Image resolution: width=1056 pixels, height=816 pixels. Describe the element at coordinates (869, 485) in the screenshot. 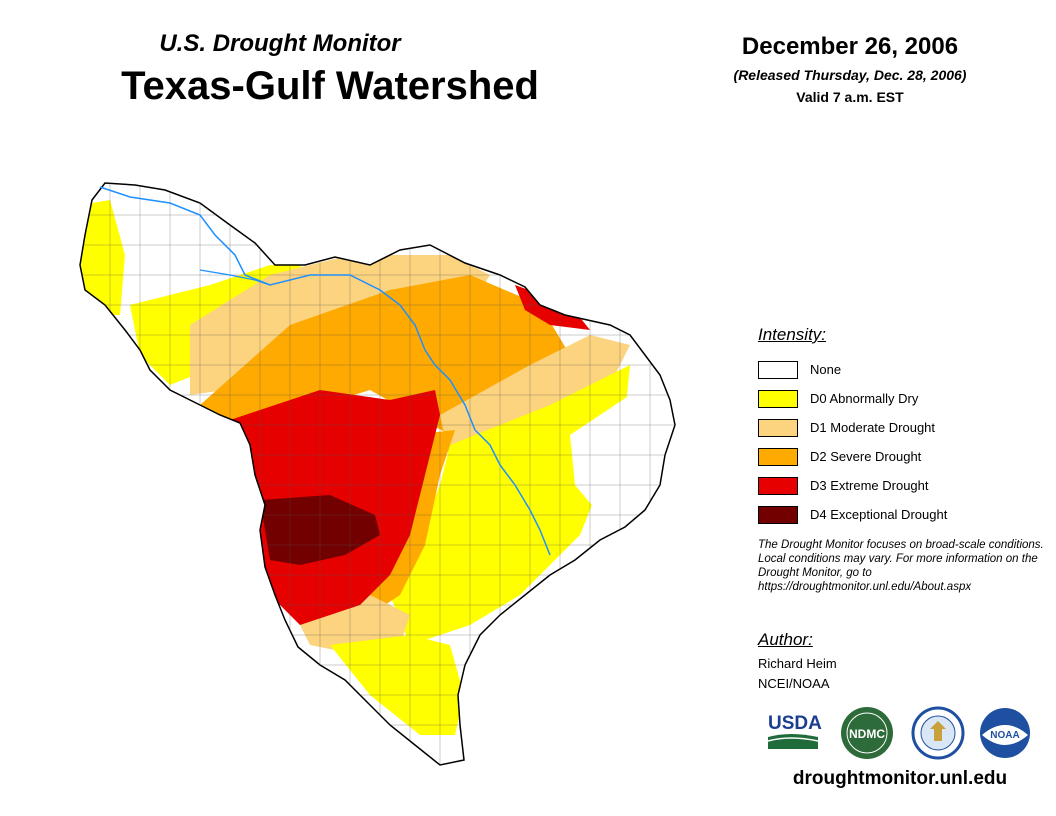

I see `legend-label-d3: D3 Extreme Drought` at that location.